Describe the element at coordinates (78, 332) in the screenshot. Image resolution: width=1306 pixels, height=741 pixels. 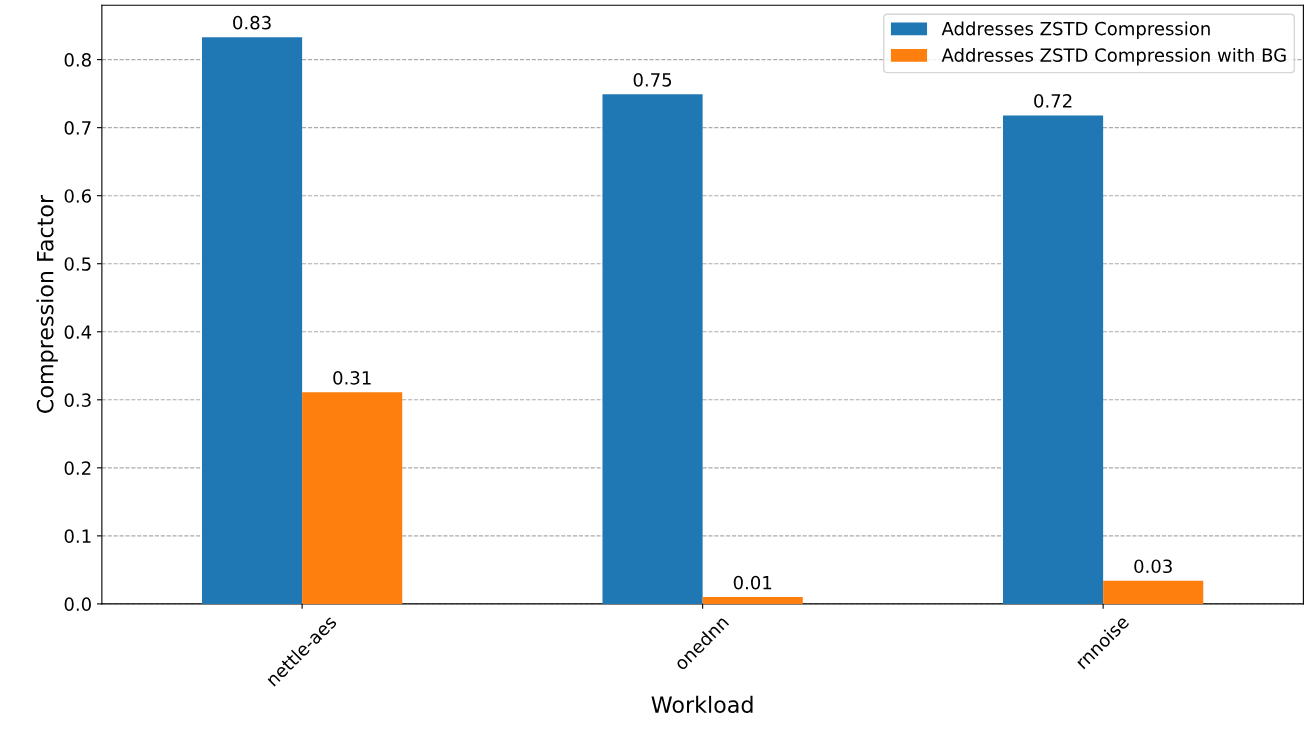
I see `y-tick-label: 0.4` at that location.